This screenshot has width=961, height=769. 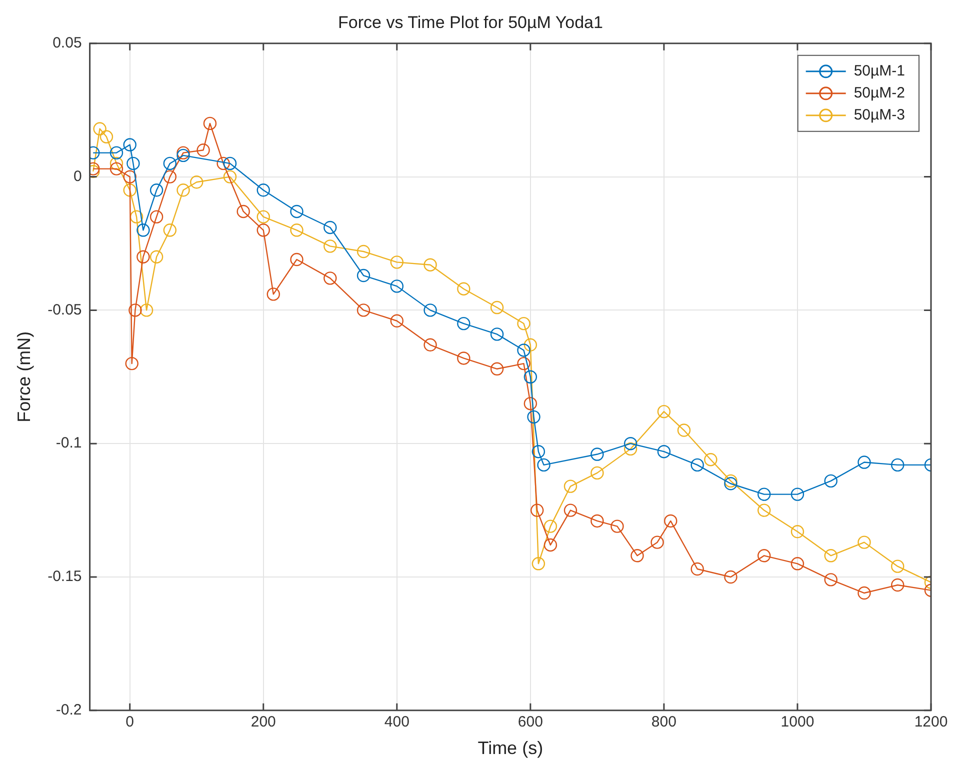 What do you see at coordinates (880, 115) in the screenshot?
I see `legend-label: 50µM-3` at bounding box center [880, 115].